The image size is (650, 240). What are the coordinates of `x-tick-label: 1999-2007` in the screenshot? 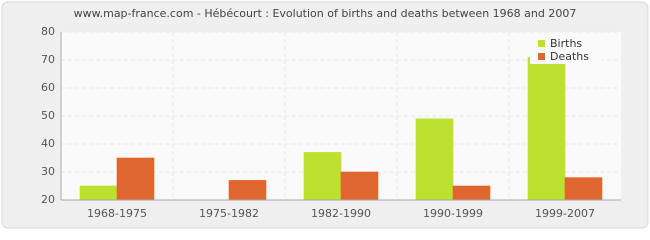 It's located at (565, 213).